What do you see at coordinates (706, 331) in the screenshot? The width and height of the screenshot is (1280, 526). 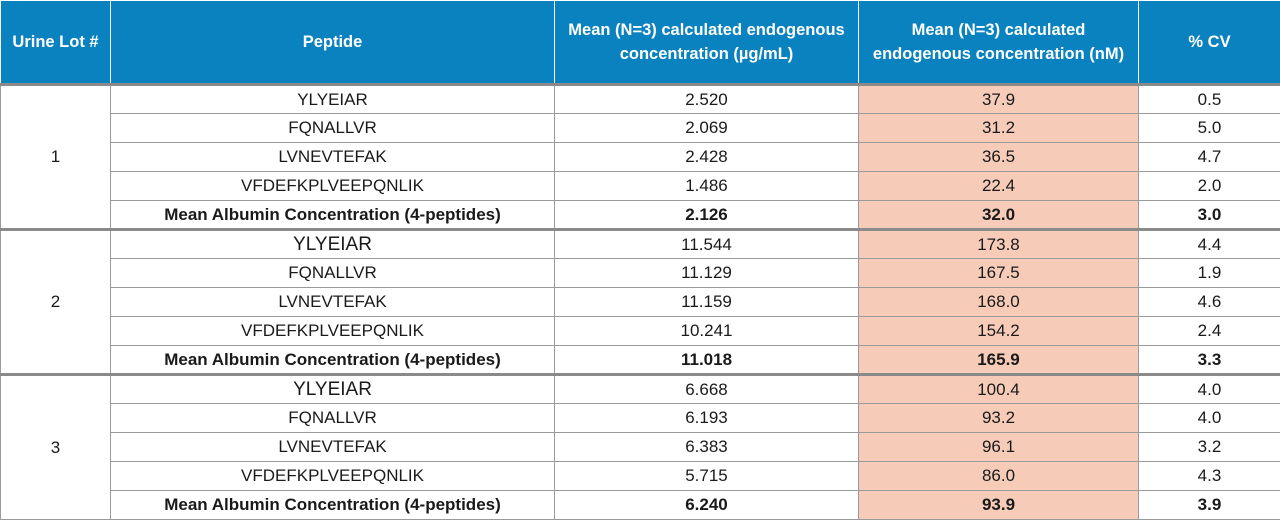 I see `ugml-cell: 10.241` at bounding box center [706, 331].